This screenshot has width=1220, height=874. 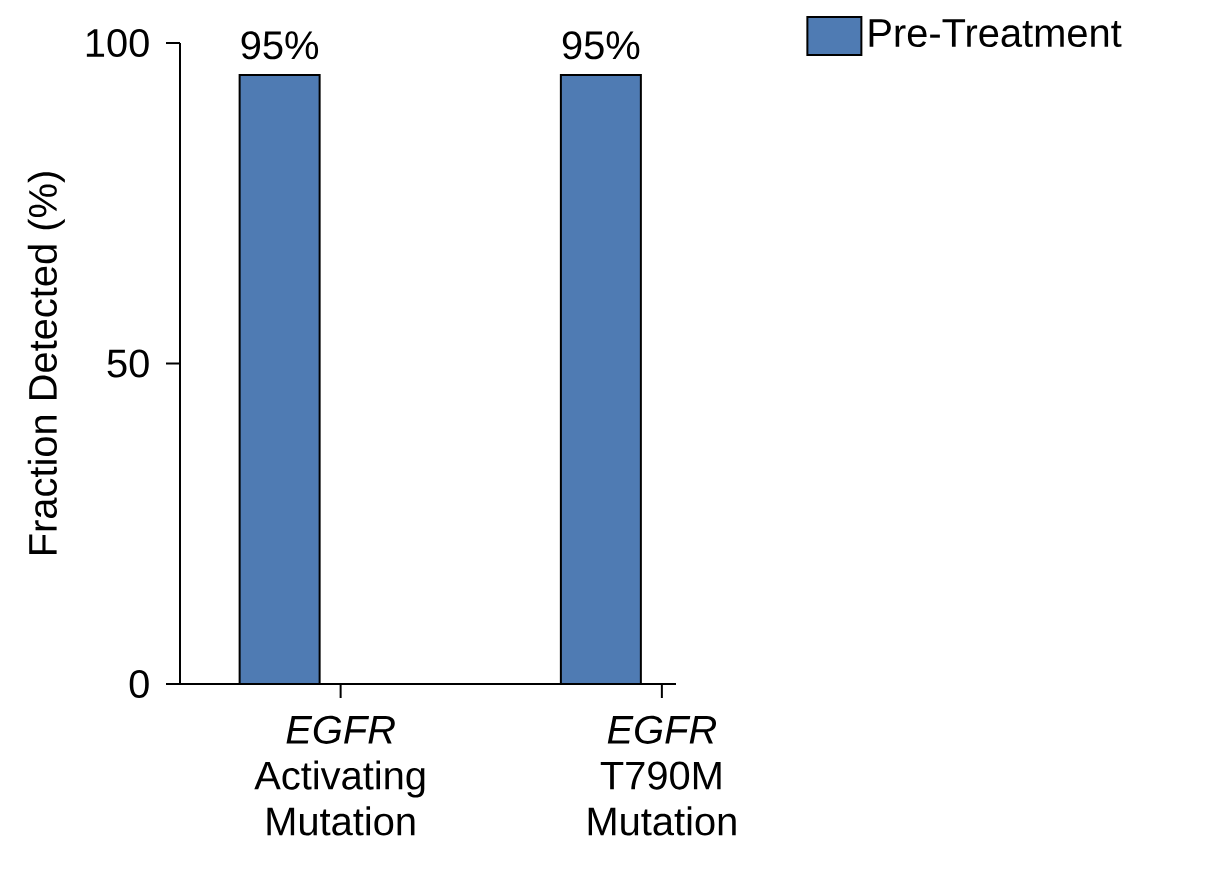 What do you see at coordinates (662, 775) in the screenshot?
I see `x-tick-label: EGFR T790M Mutation` at bounding box center [662, 775].